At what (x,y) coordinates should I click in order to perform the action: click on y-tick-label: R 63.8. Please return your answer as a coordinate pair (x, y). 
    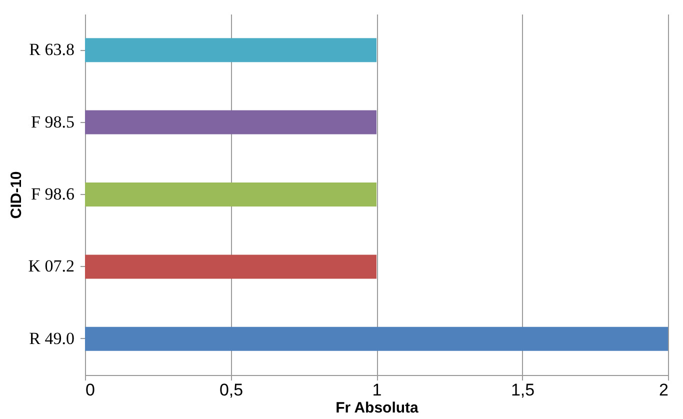
    Looking at the image, I should click on (51, 50).